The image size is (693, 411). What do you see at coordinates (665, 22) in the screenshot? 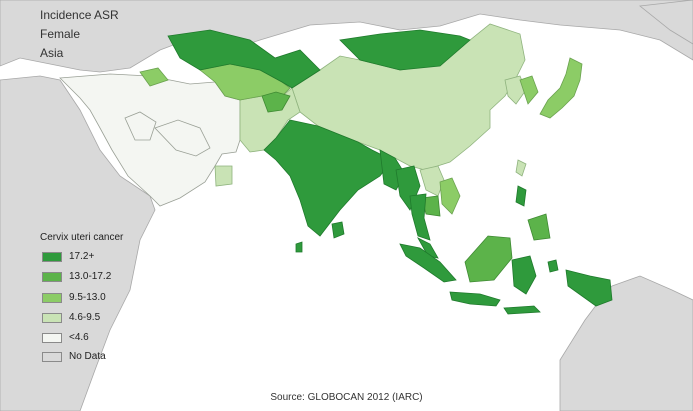
I see `far-east-land` at bounding box center [665, 22].